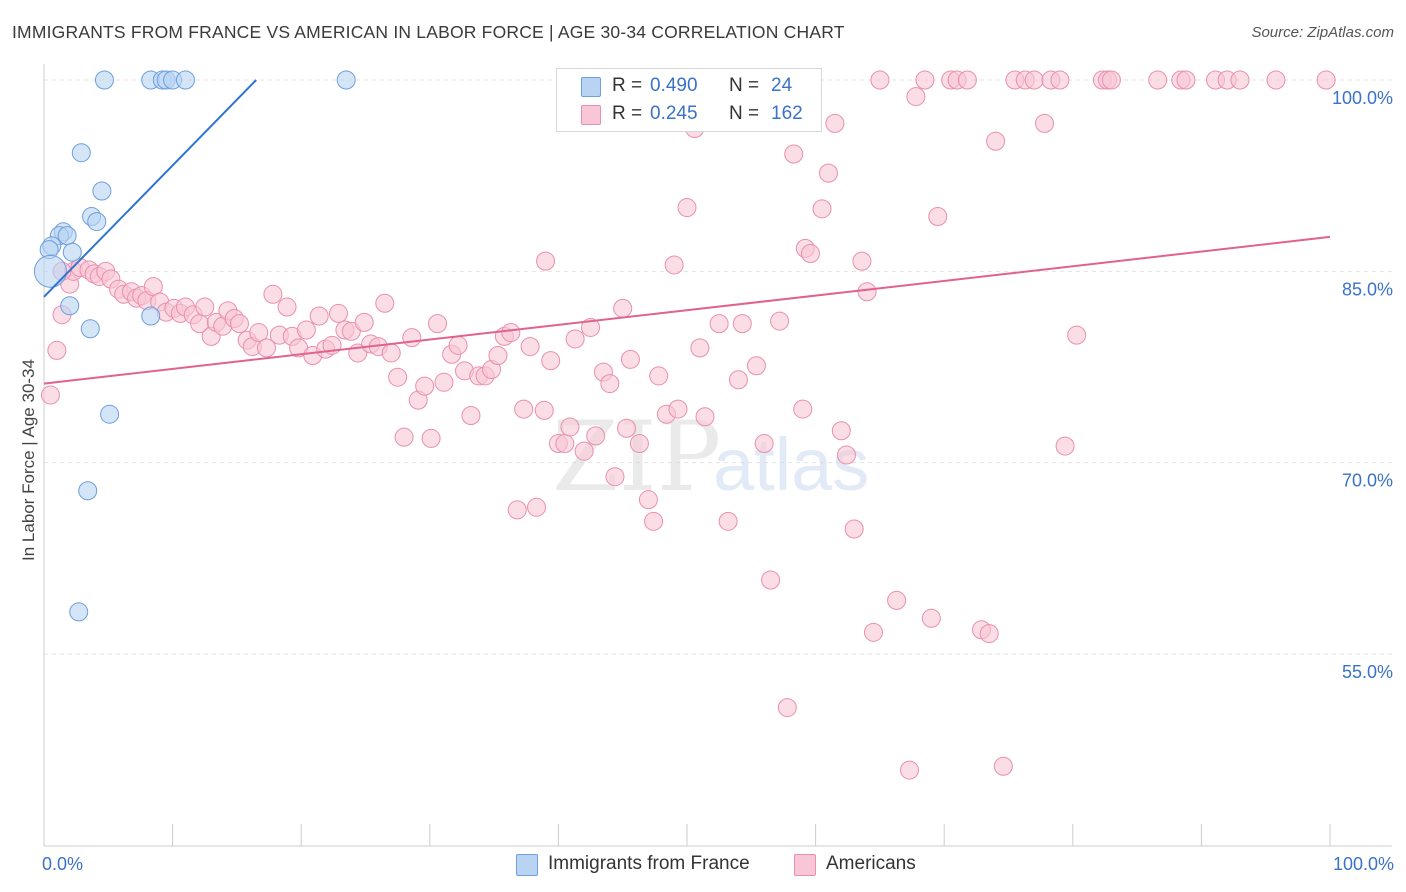  Describe the element at coordinates (591, 87) in the screenshot. I see `legend-swatch-blue` at that location.